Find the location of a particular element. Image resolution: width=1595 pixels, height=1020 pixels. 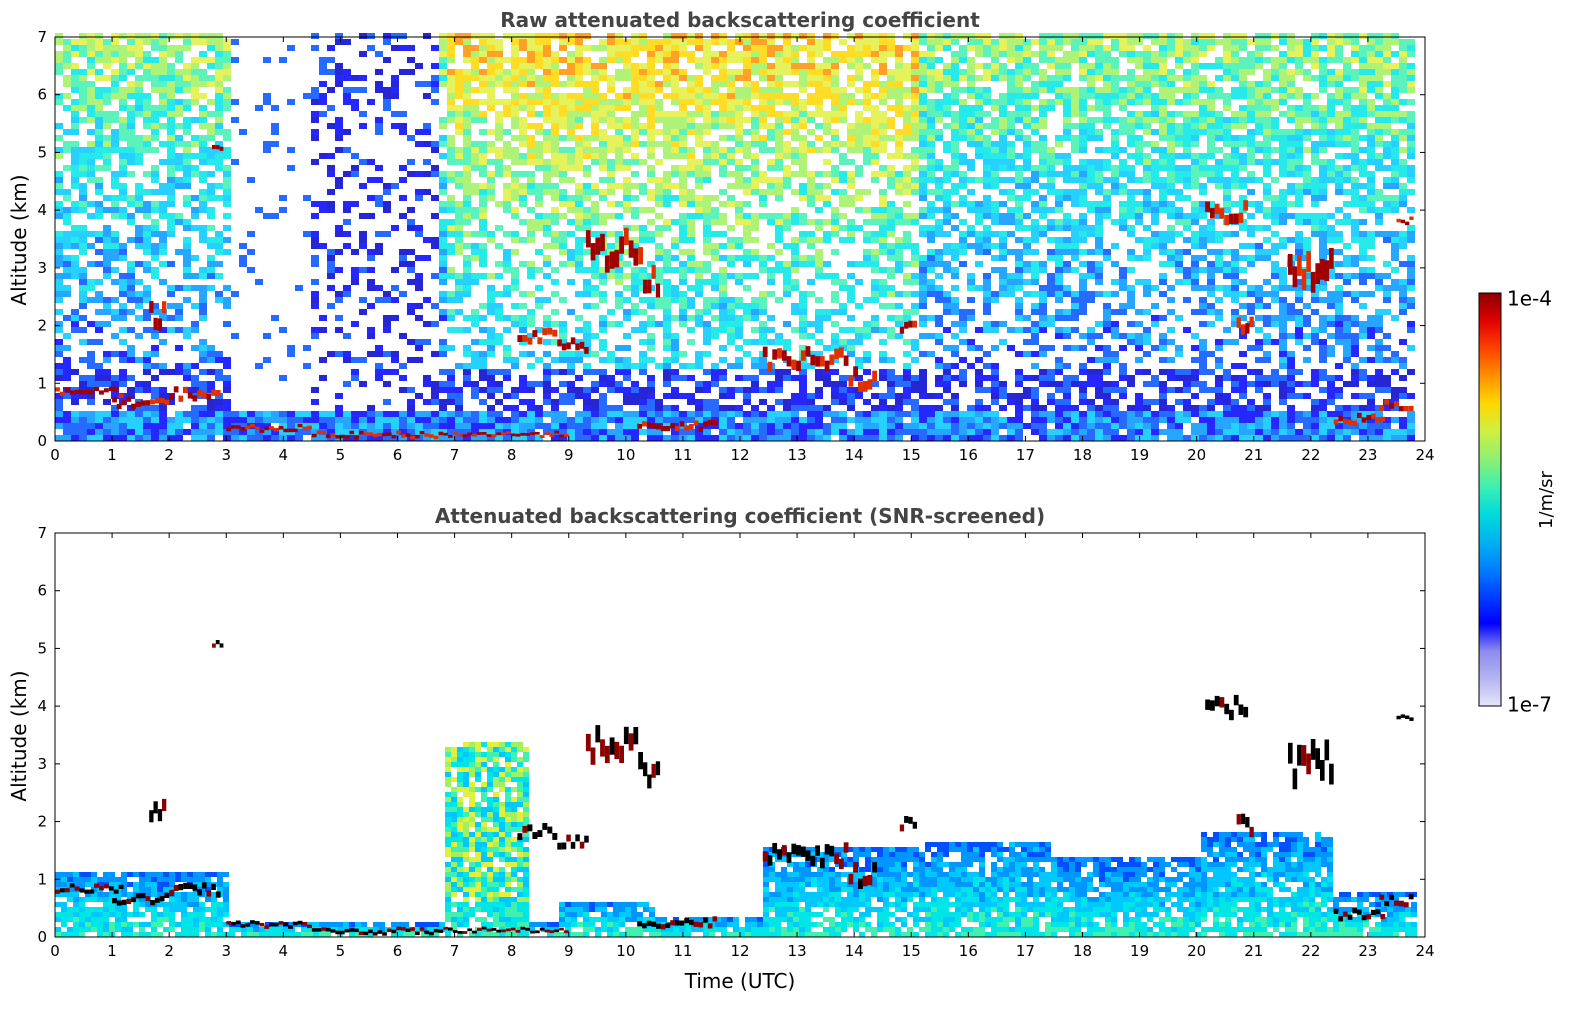

y-tick-label: 7 is located at coordinates (42, 533).